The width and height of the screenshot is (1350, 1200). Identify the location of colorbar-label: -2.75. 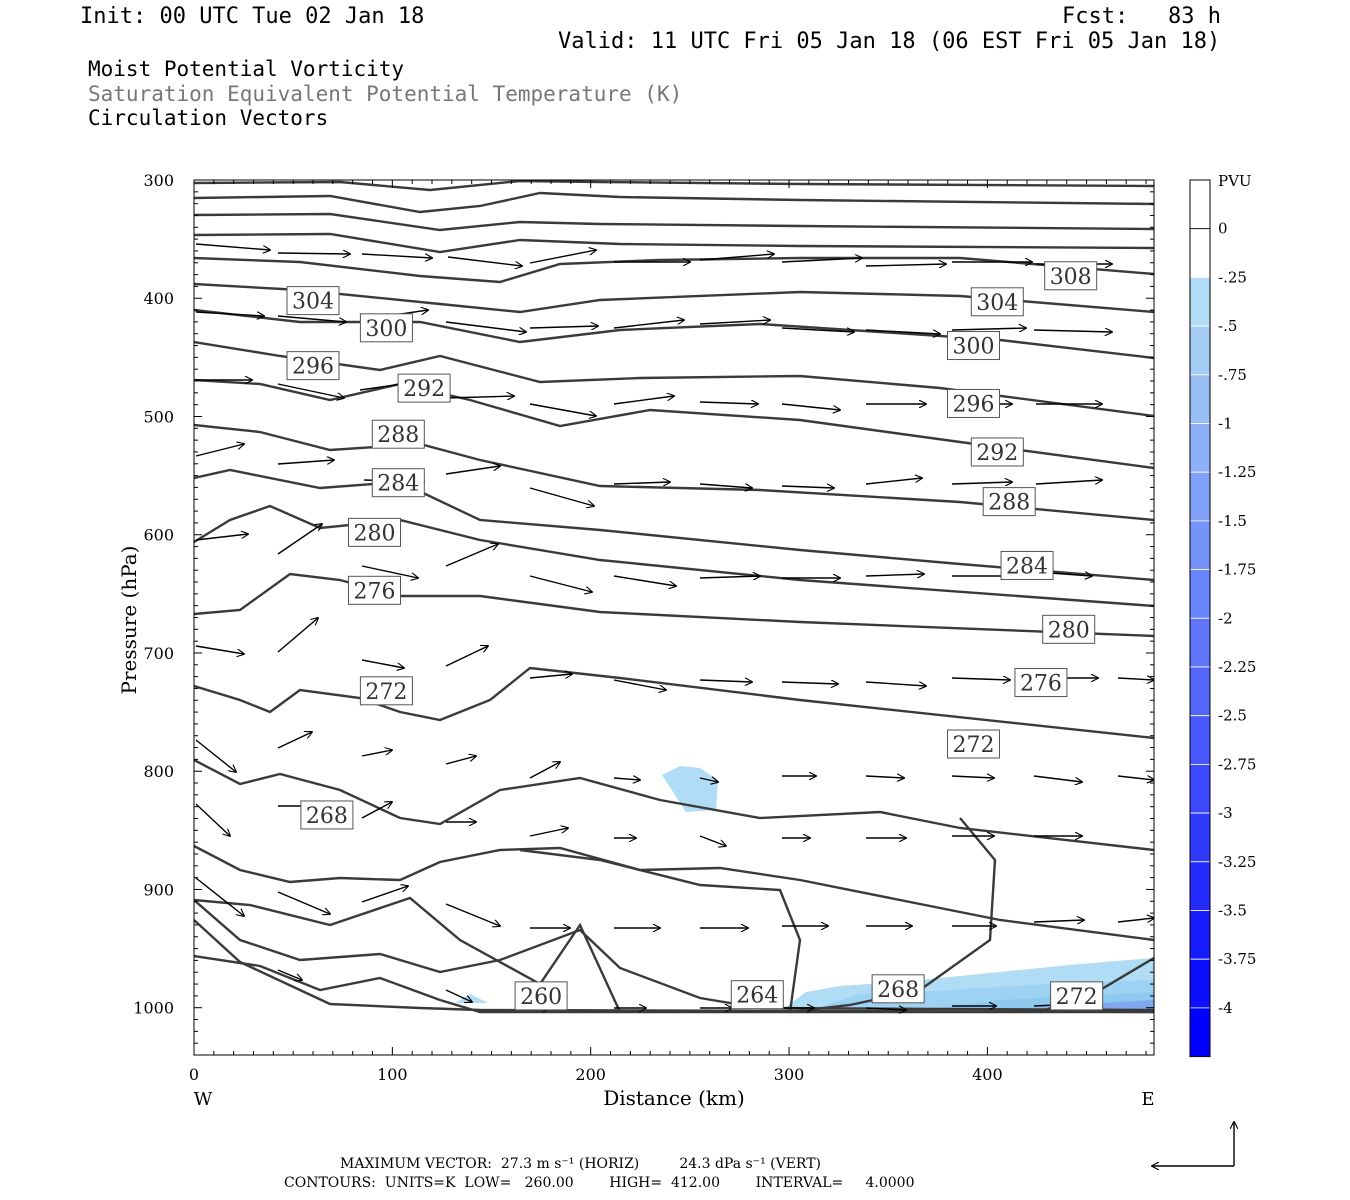
(1237, 764).